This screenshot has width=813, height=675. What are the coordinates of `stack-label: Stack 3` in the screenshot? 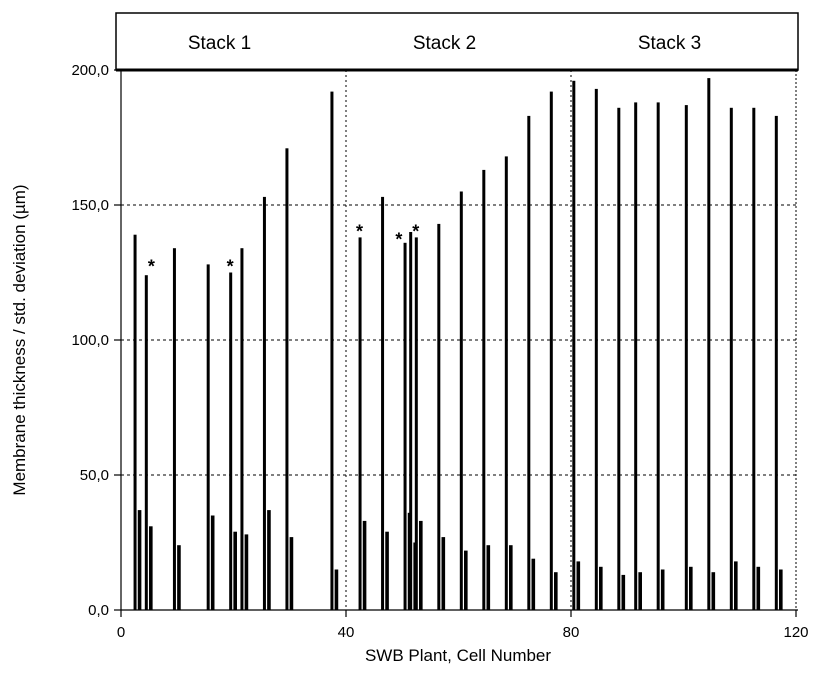 It's located at (669, 43).